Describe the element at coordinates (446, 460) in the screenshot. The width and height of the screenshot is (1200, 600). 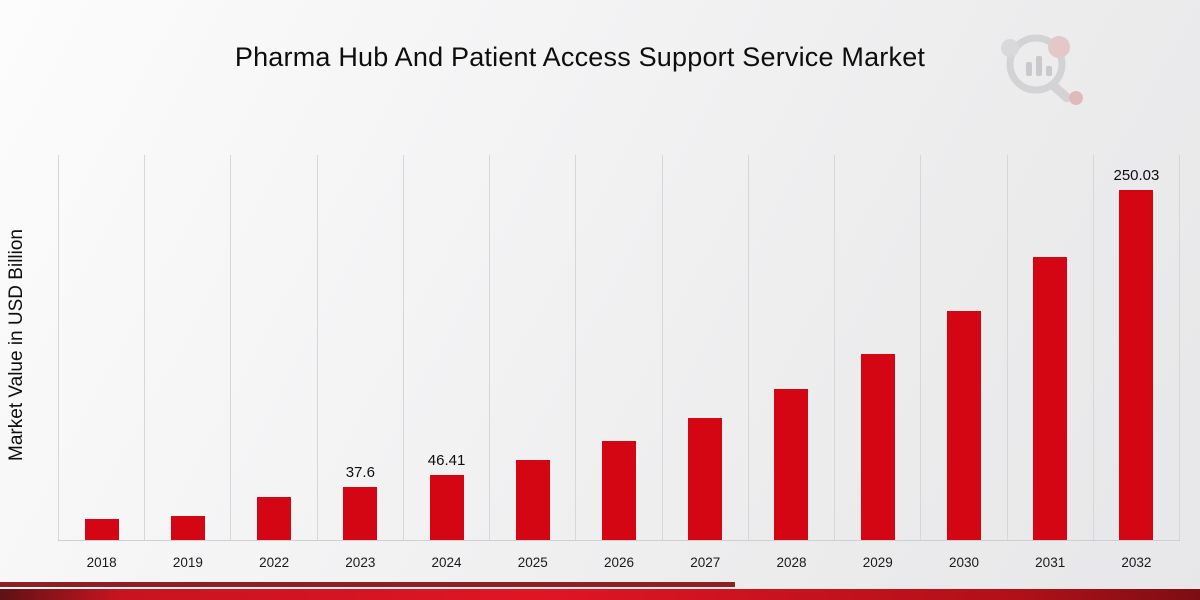
I see `bar-value-label: 46.41` at that location.